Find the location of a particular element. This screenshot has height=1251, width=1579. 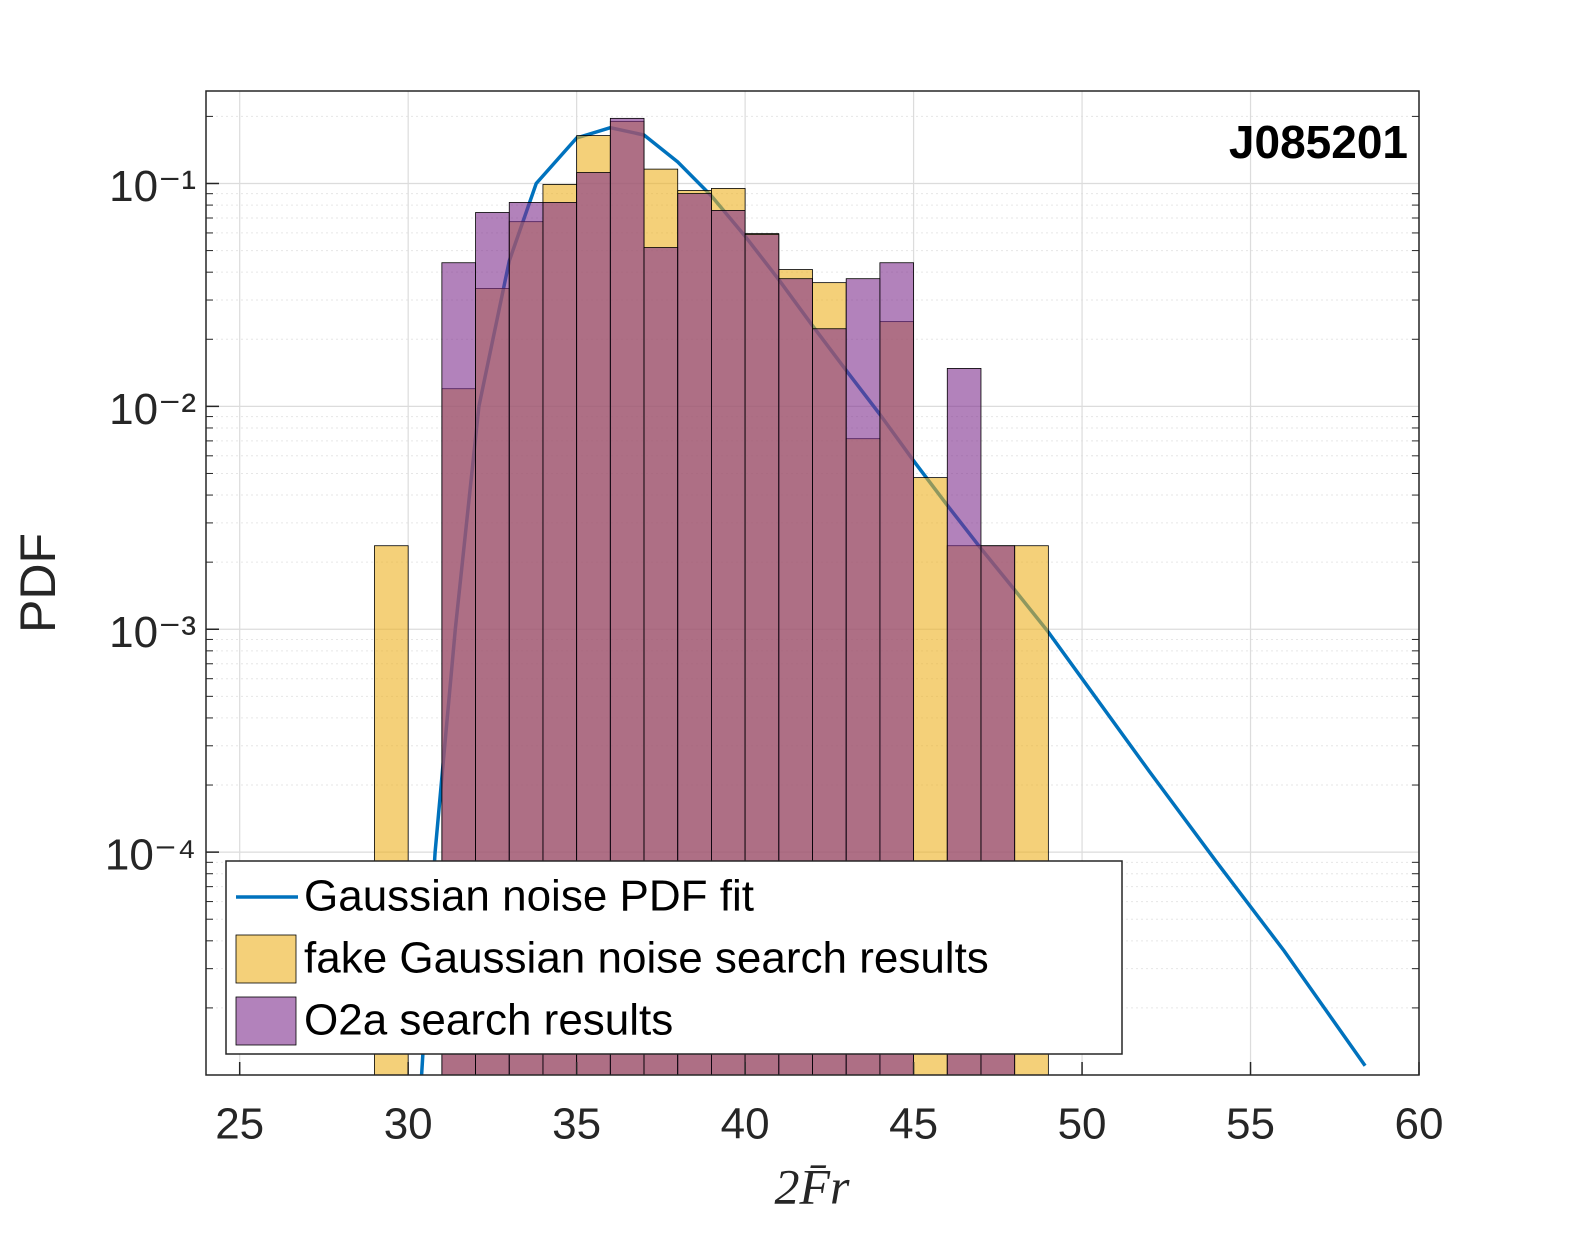

annotation: J085201 is located at coordinates (1318, 142).